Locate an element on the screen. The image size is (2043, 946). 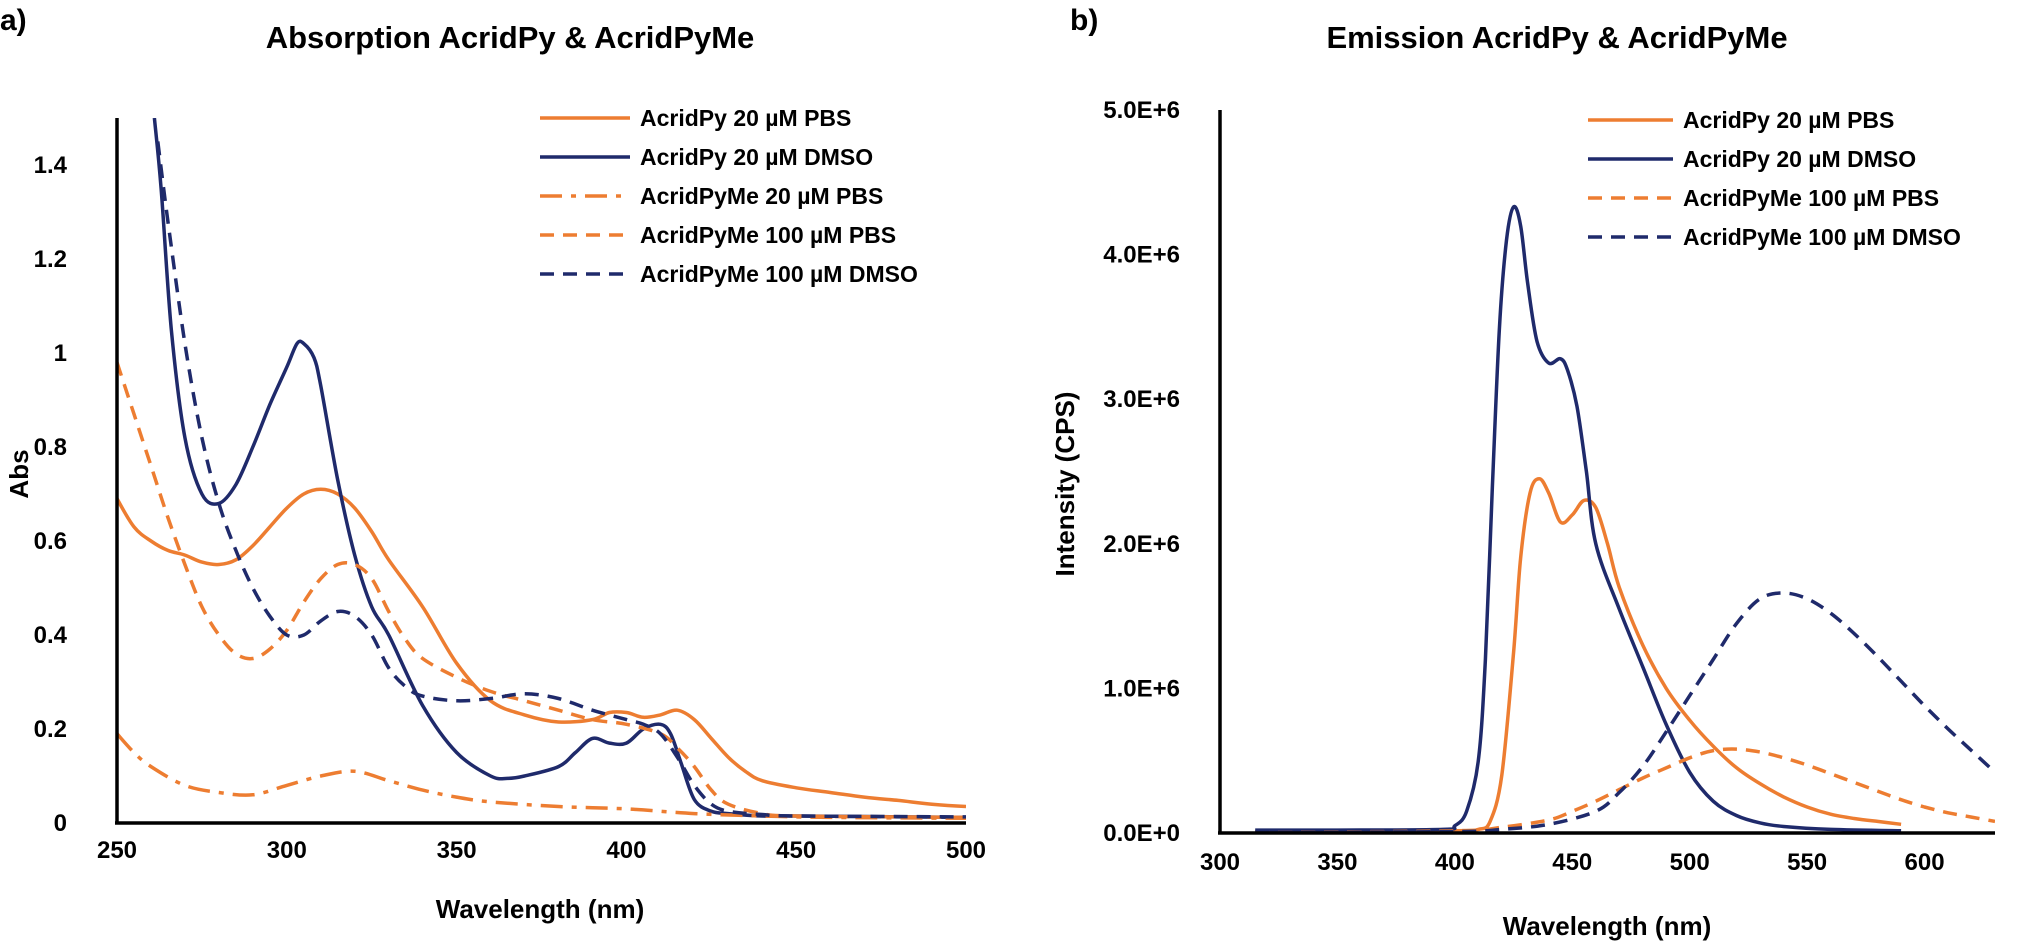
emission-y-axis-label: Intensity (CPS) is located at coordinates (1065, 484).